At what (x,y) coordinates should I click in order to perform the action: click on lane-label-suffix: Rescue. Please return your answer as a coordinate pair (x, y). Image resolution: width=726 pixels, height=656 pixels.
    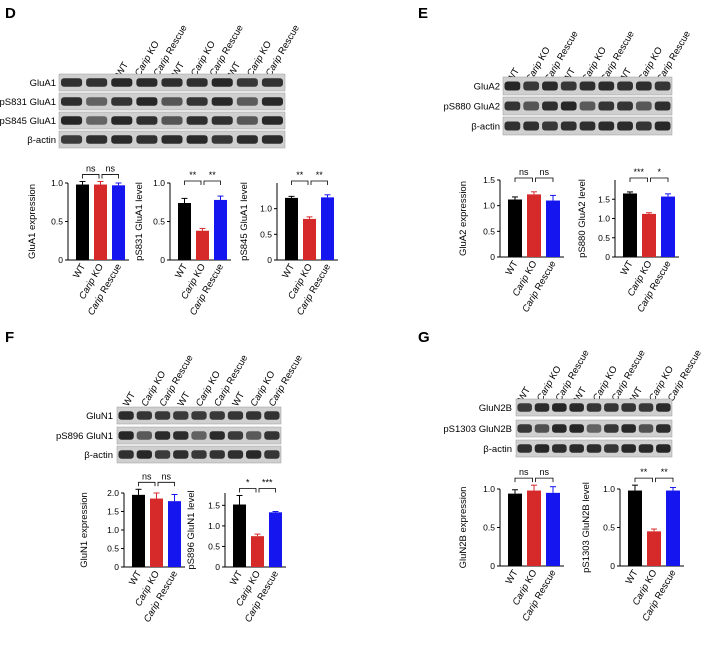
    Looking at the image, I should click on (578, 366).